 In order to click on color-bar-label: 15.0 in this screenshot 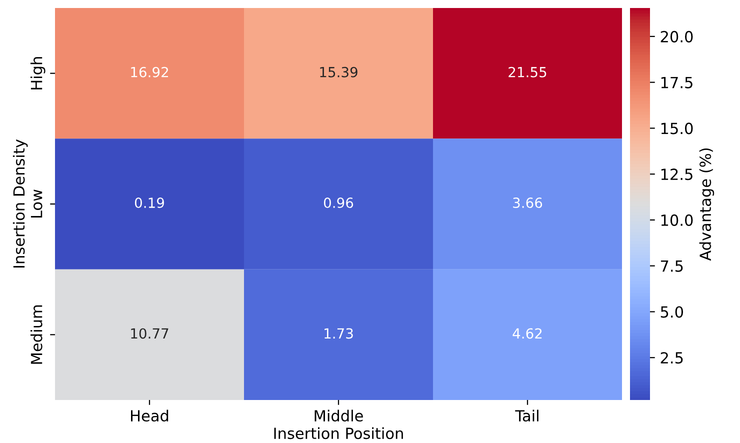, I will do `click(677, 128)`.